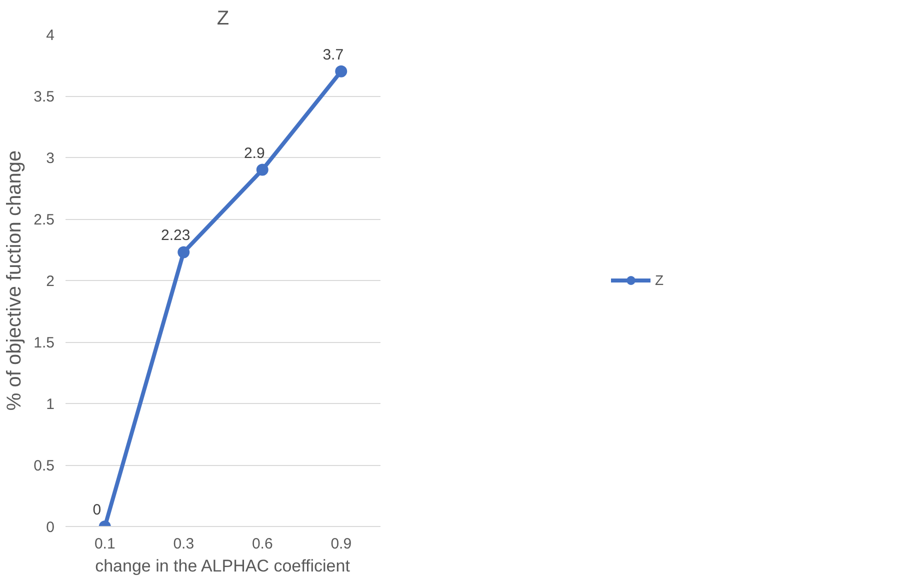 This screenshot has height=584, width=901. I want to click on y-tick-label: 1.5, so click(44, 343).